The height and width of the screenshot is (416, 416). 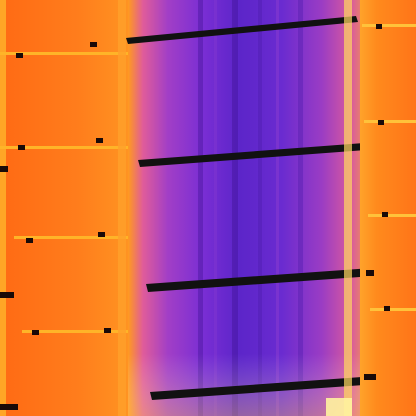 I want to click on right-panel-column, so click(x=388, y=208).